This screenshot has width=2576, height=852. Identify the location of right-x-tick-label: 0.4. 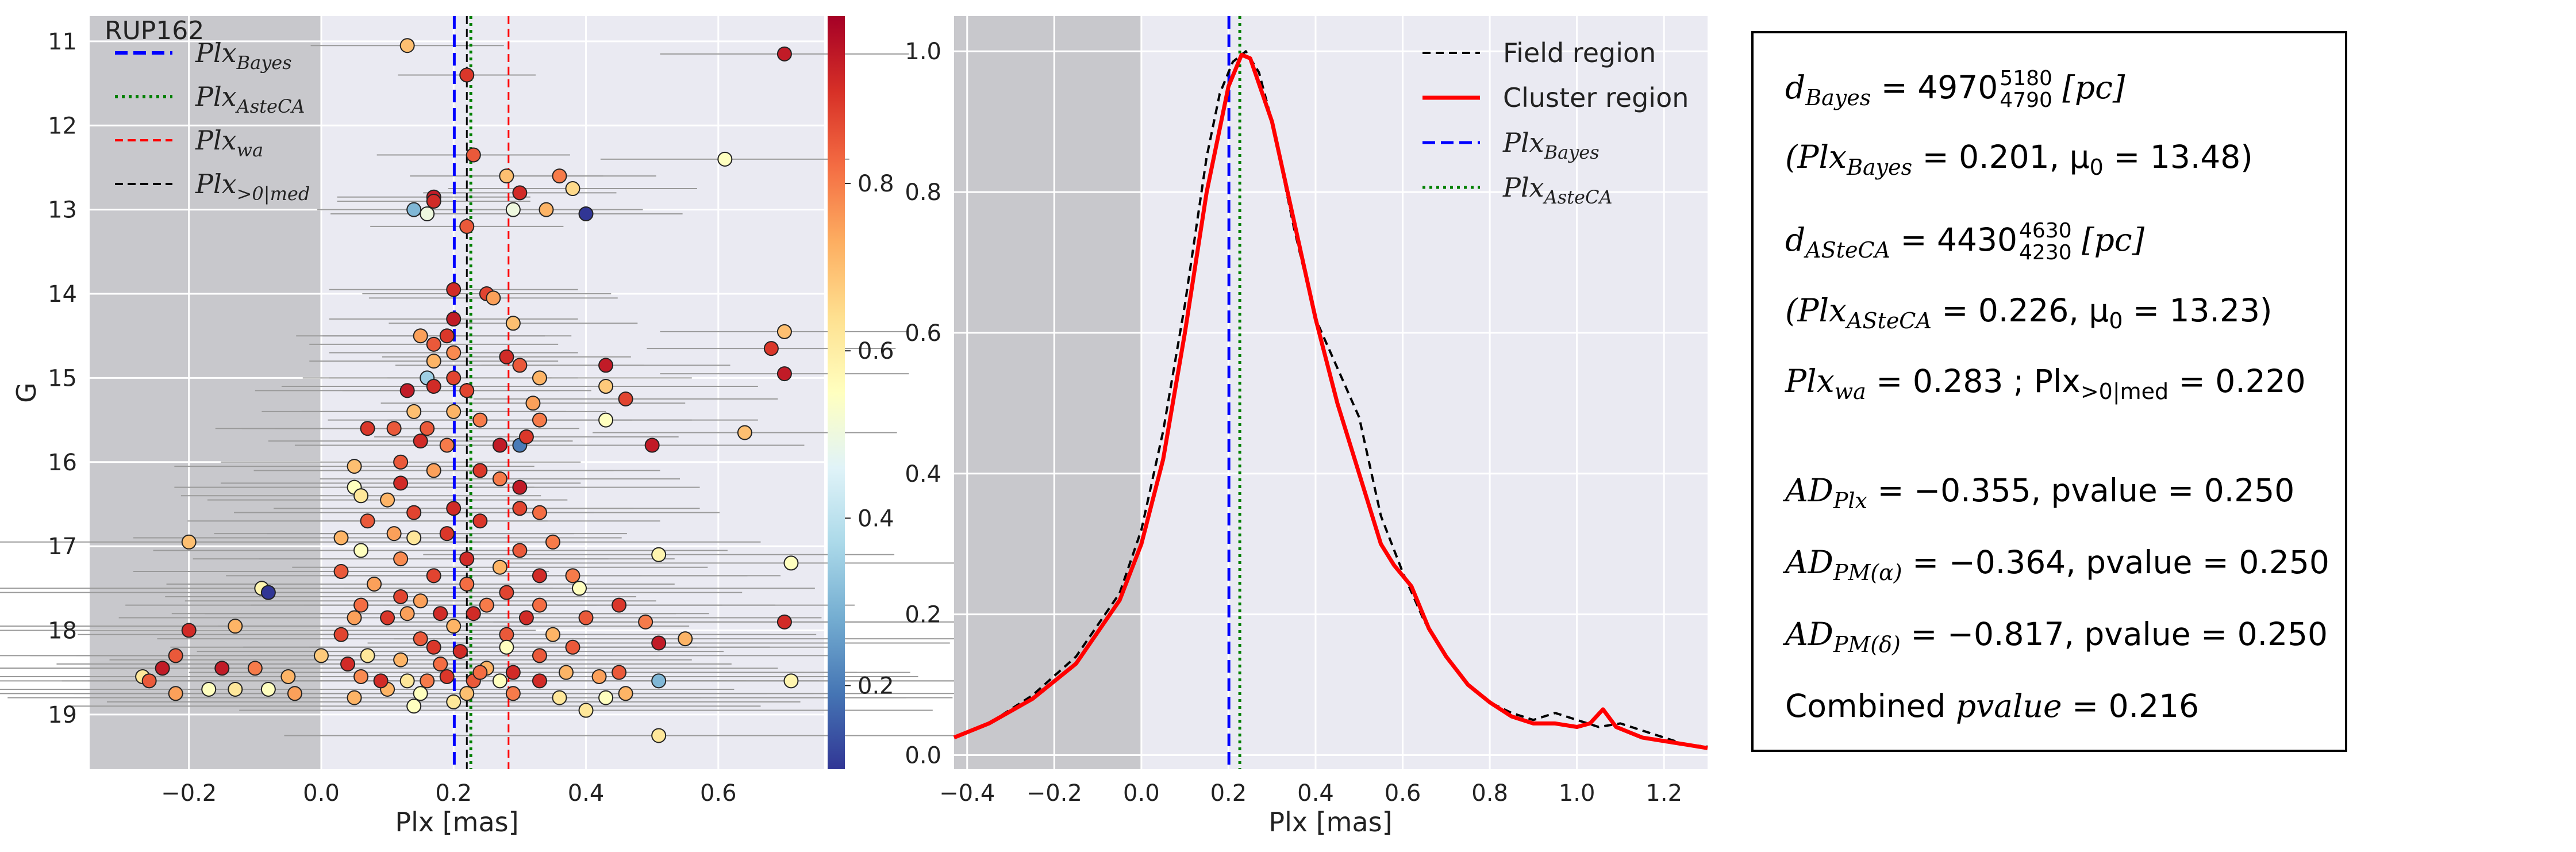
(1315, 793).